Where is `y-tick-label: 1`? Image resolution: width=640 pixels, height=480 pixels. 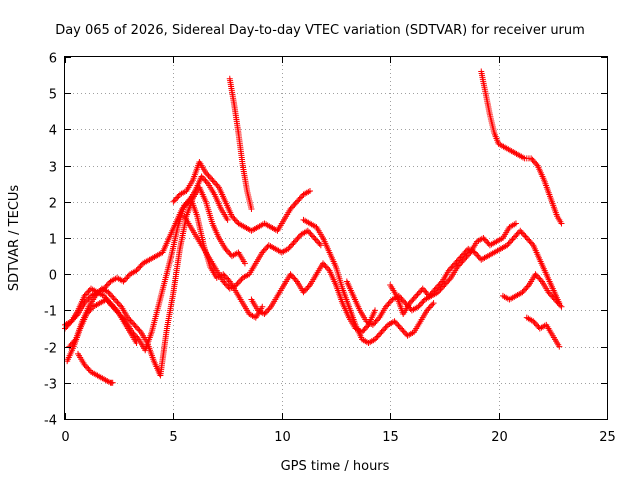
y-tick-label: 1 is located at coordinates (53, 240).